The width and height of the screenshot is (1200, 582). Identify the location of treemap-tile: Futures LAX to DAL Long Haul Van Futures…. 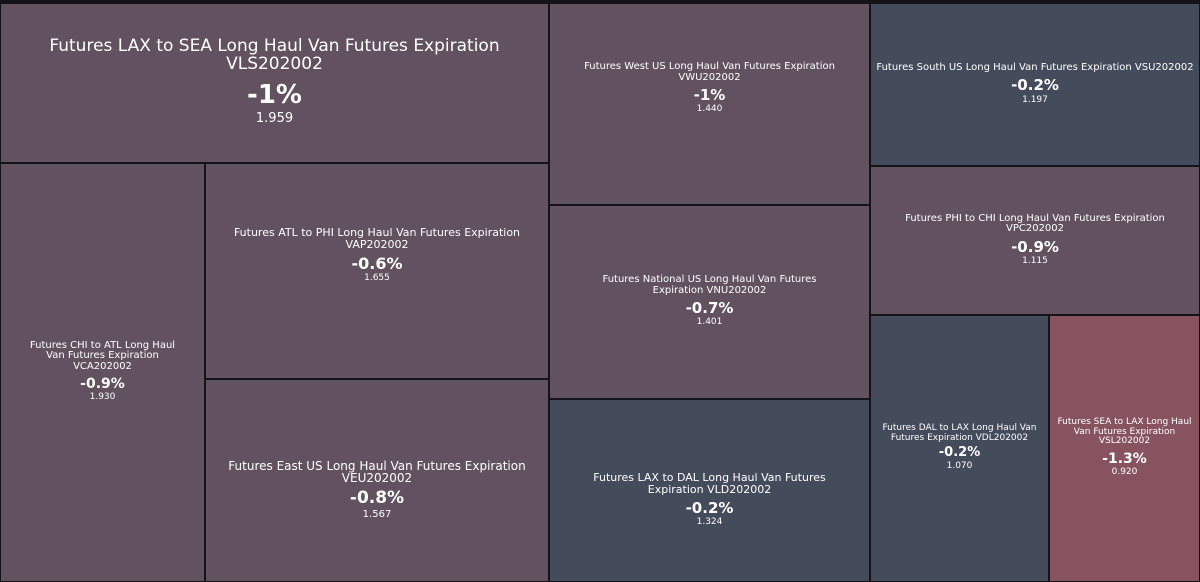
(709, 490).